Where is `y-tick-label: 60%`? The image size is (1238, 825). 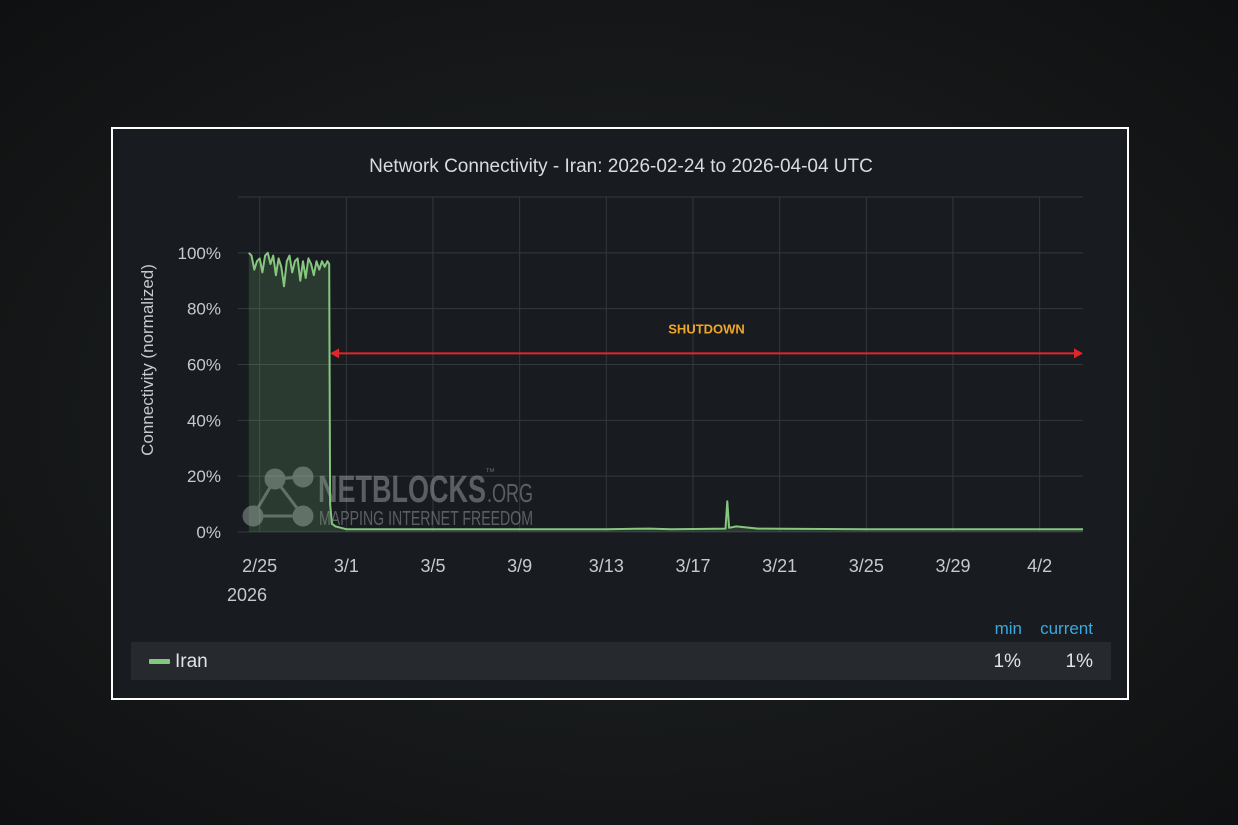 y-tick-label: 60% is located at coordinates (204, 365).